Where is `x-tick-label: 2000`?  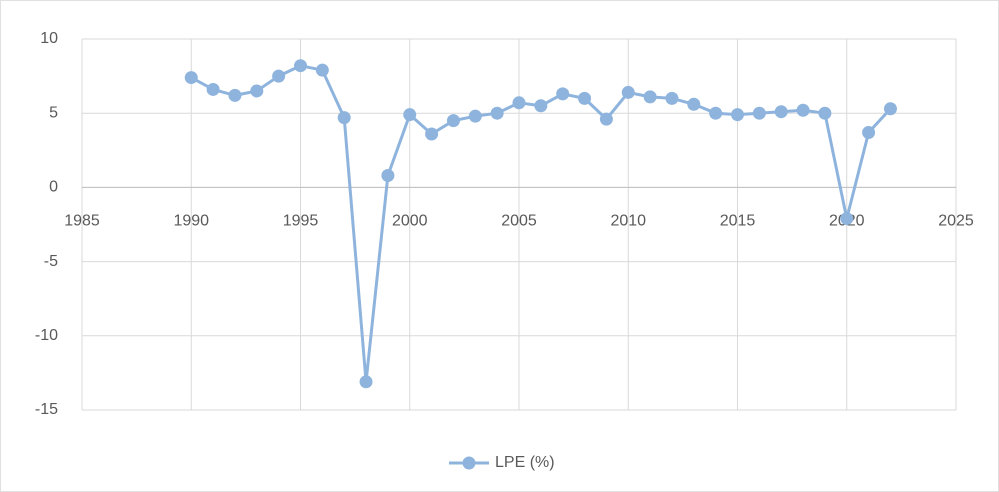
x-tick-label: 2000 is located at coordinates (410, 221).